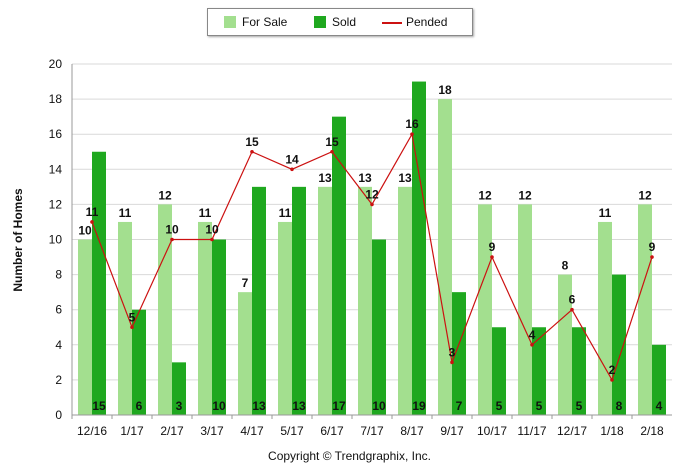  I want to click on data-label-sold: 17, so click(339, 406).